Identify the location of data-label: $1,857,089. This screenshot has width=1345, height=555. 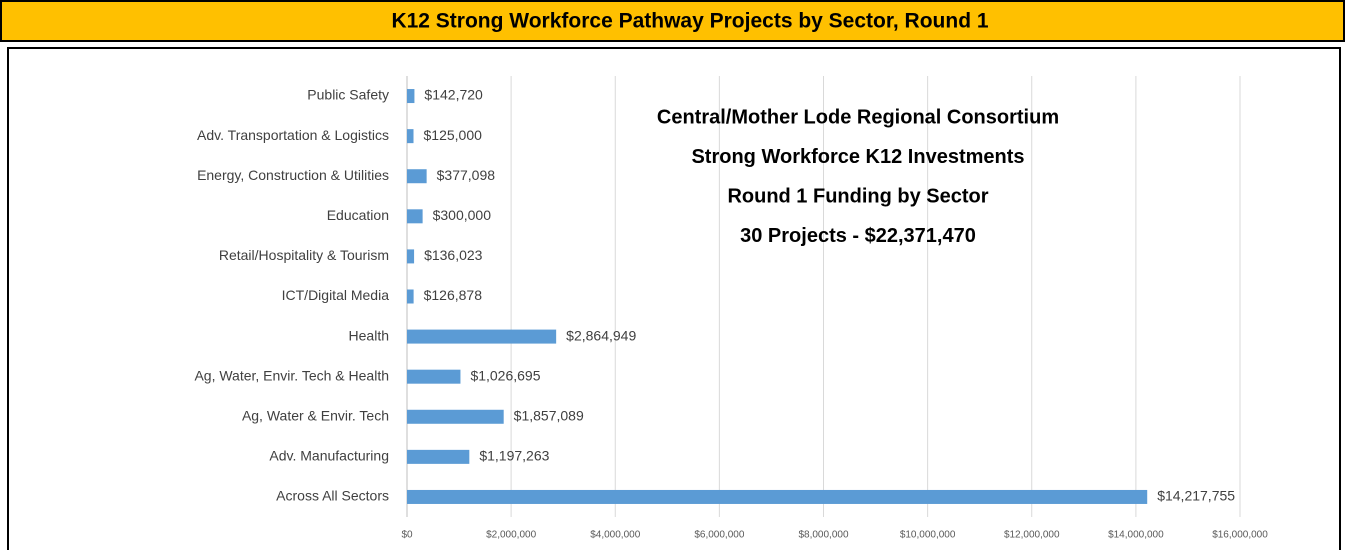
(549, 415).